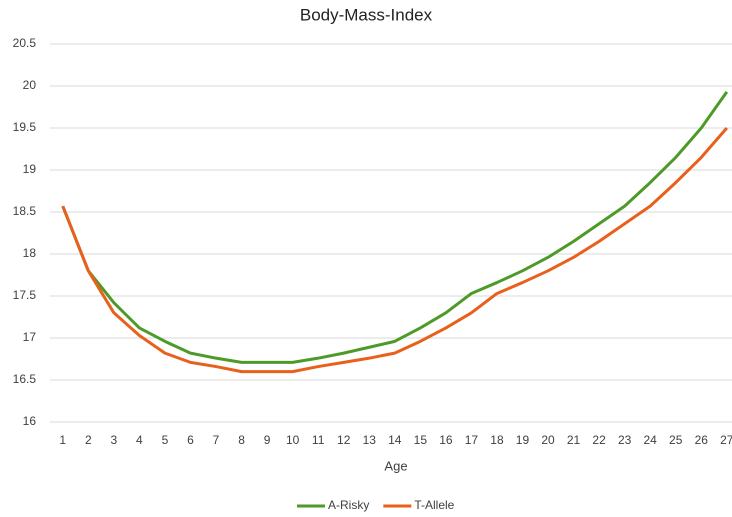  I want to click on y-tick-label: 20, so click(30, 85).